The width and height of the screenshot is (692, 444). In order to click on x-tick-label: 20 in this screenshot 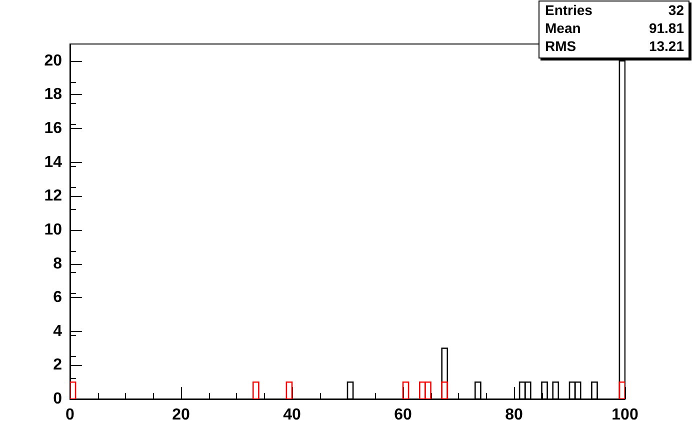, I will do `click(181, 415)`.